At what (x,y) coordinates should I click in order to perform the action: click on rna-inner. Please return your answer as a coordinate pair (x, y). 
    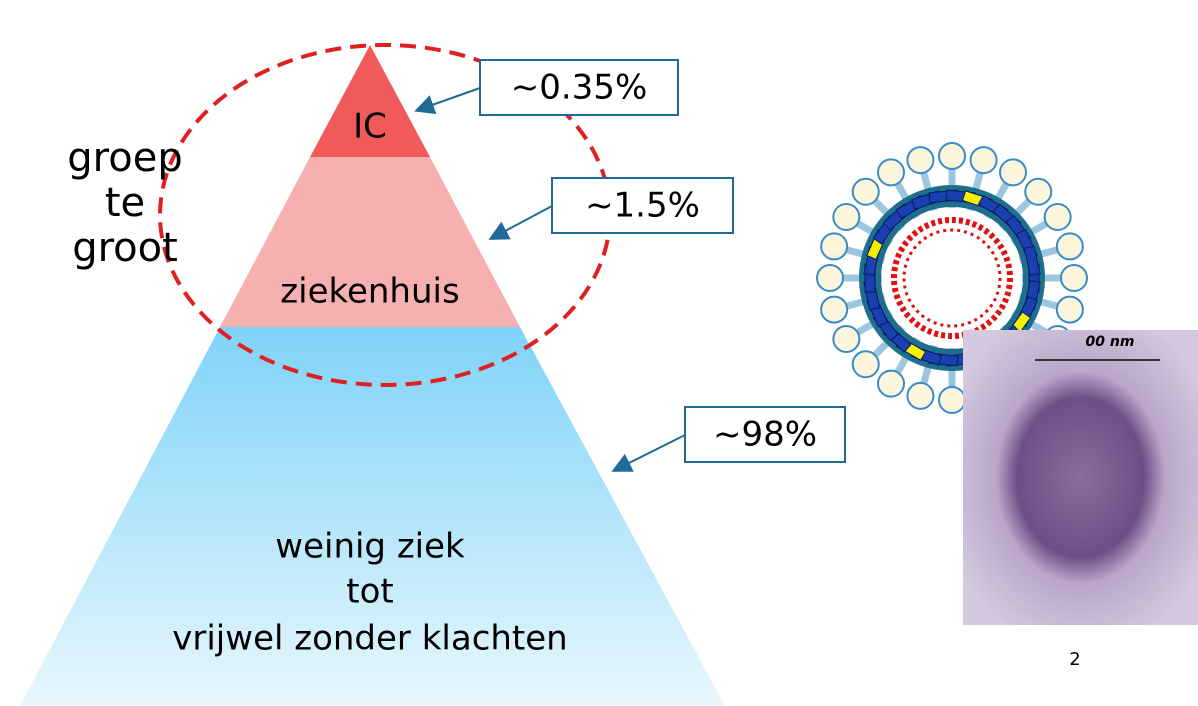
    Looking at the image, I should click on (952, 278).